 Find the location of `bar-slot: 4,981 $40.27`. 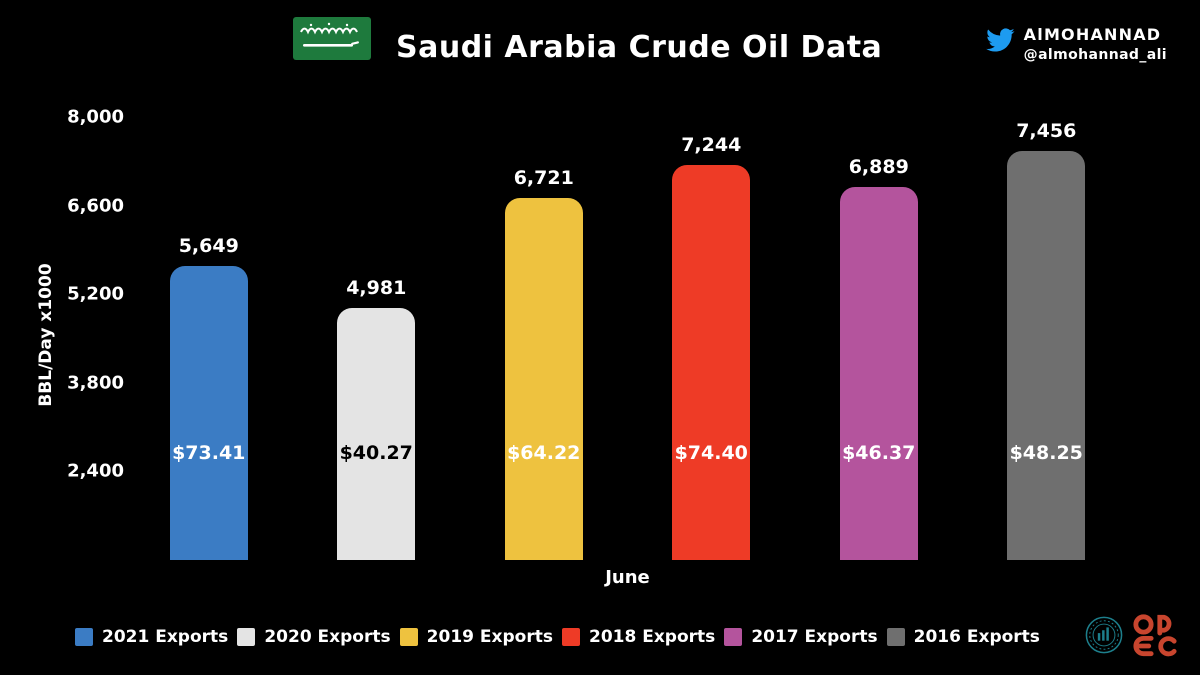

bar-slot: 4,981 $40.27 is located at coordinates (377, 338).